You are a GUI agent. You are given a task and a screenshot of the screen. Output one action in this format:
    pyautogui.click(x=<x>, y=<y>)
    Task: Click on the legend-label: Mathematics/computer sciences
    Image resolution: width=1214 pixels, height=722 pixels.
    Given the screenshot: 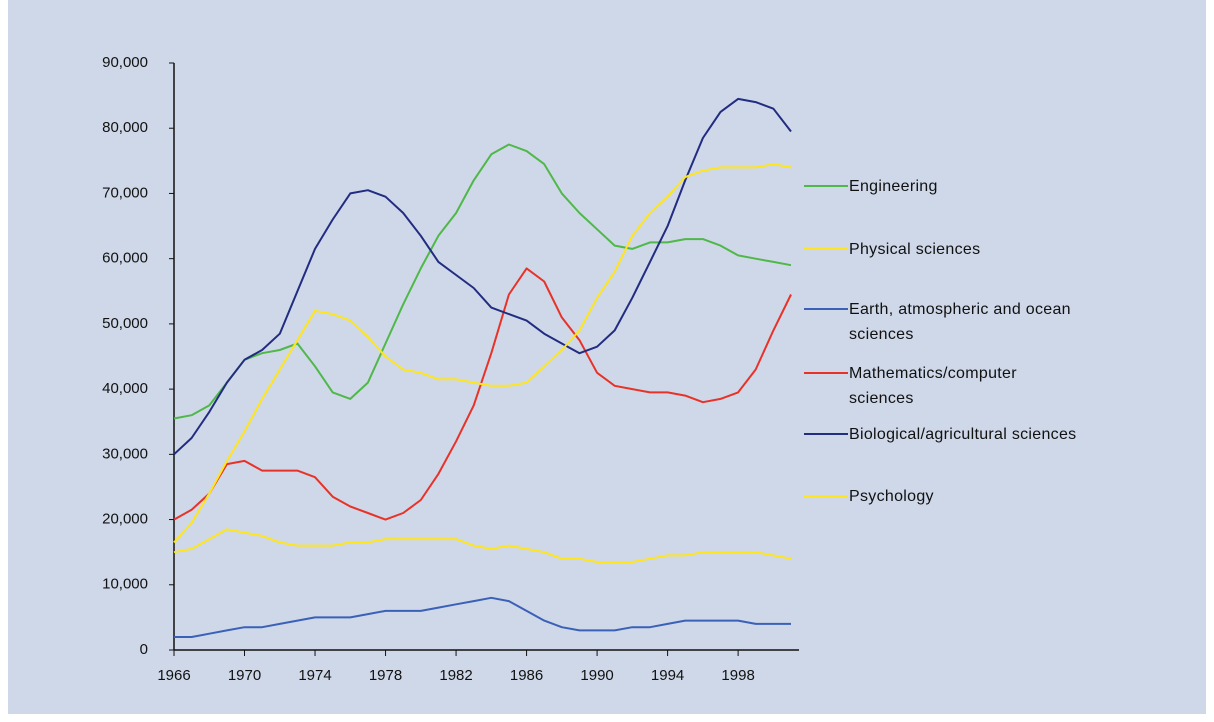 What is the action you would take?
    pyautogui.click(x=933, y=386)
    